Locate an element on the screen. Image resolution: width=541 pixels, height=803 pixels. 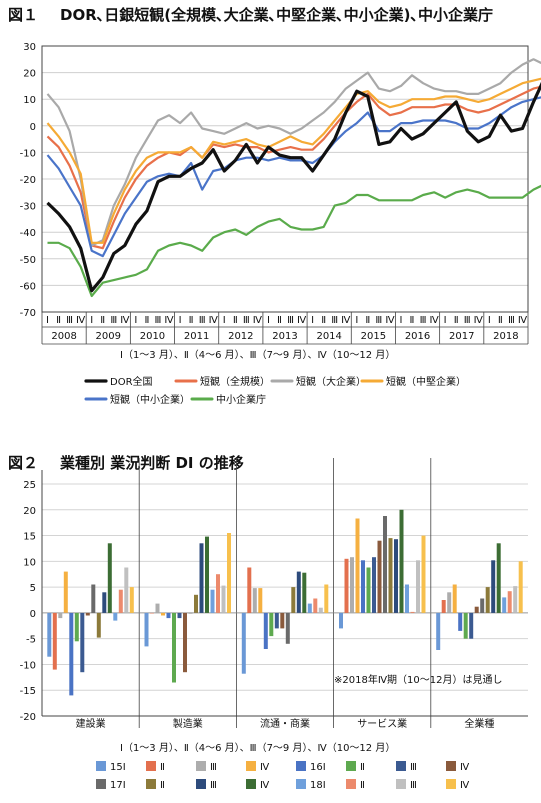
x-year-label: 2008 is located at coordinates (63, 336).